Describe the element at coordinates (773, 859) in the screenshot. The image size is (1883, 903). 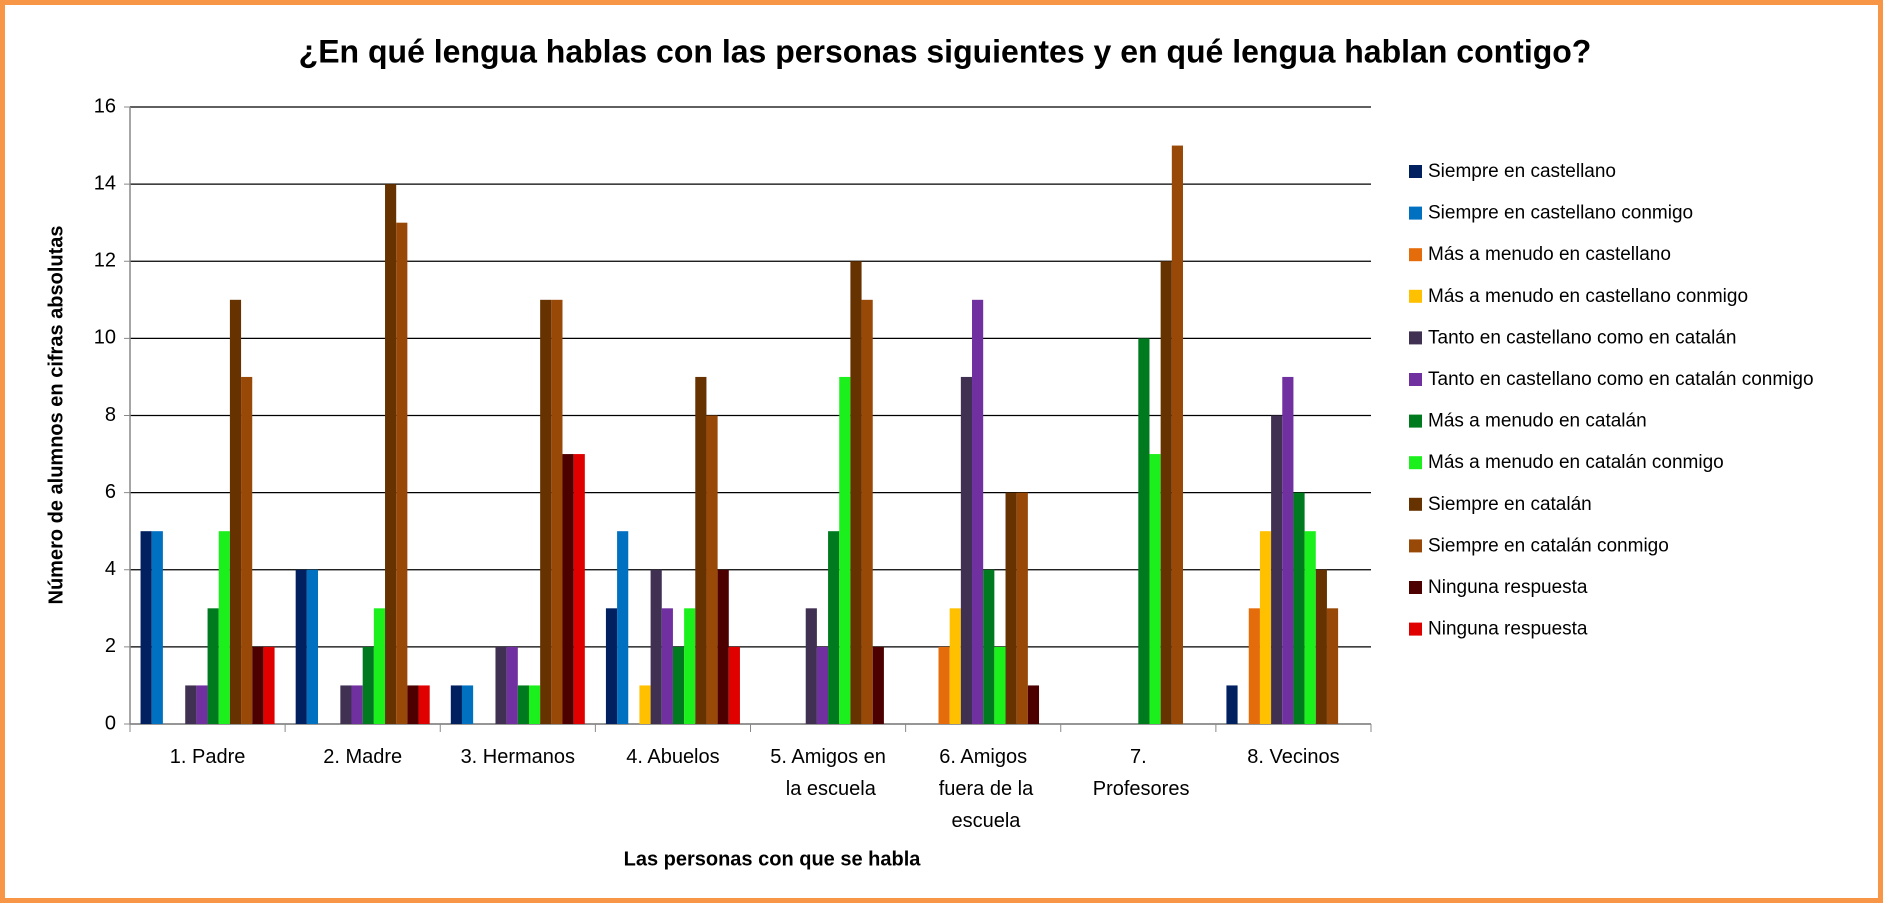
I see `x-axis-title: Las personas con que se habla` at that location.